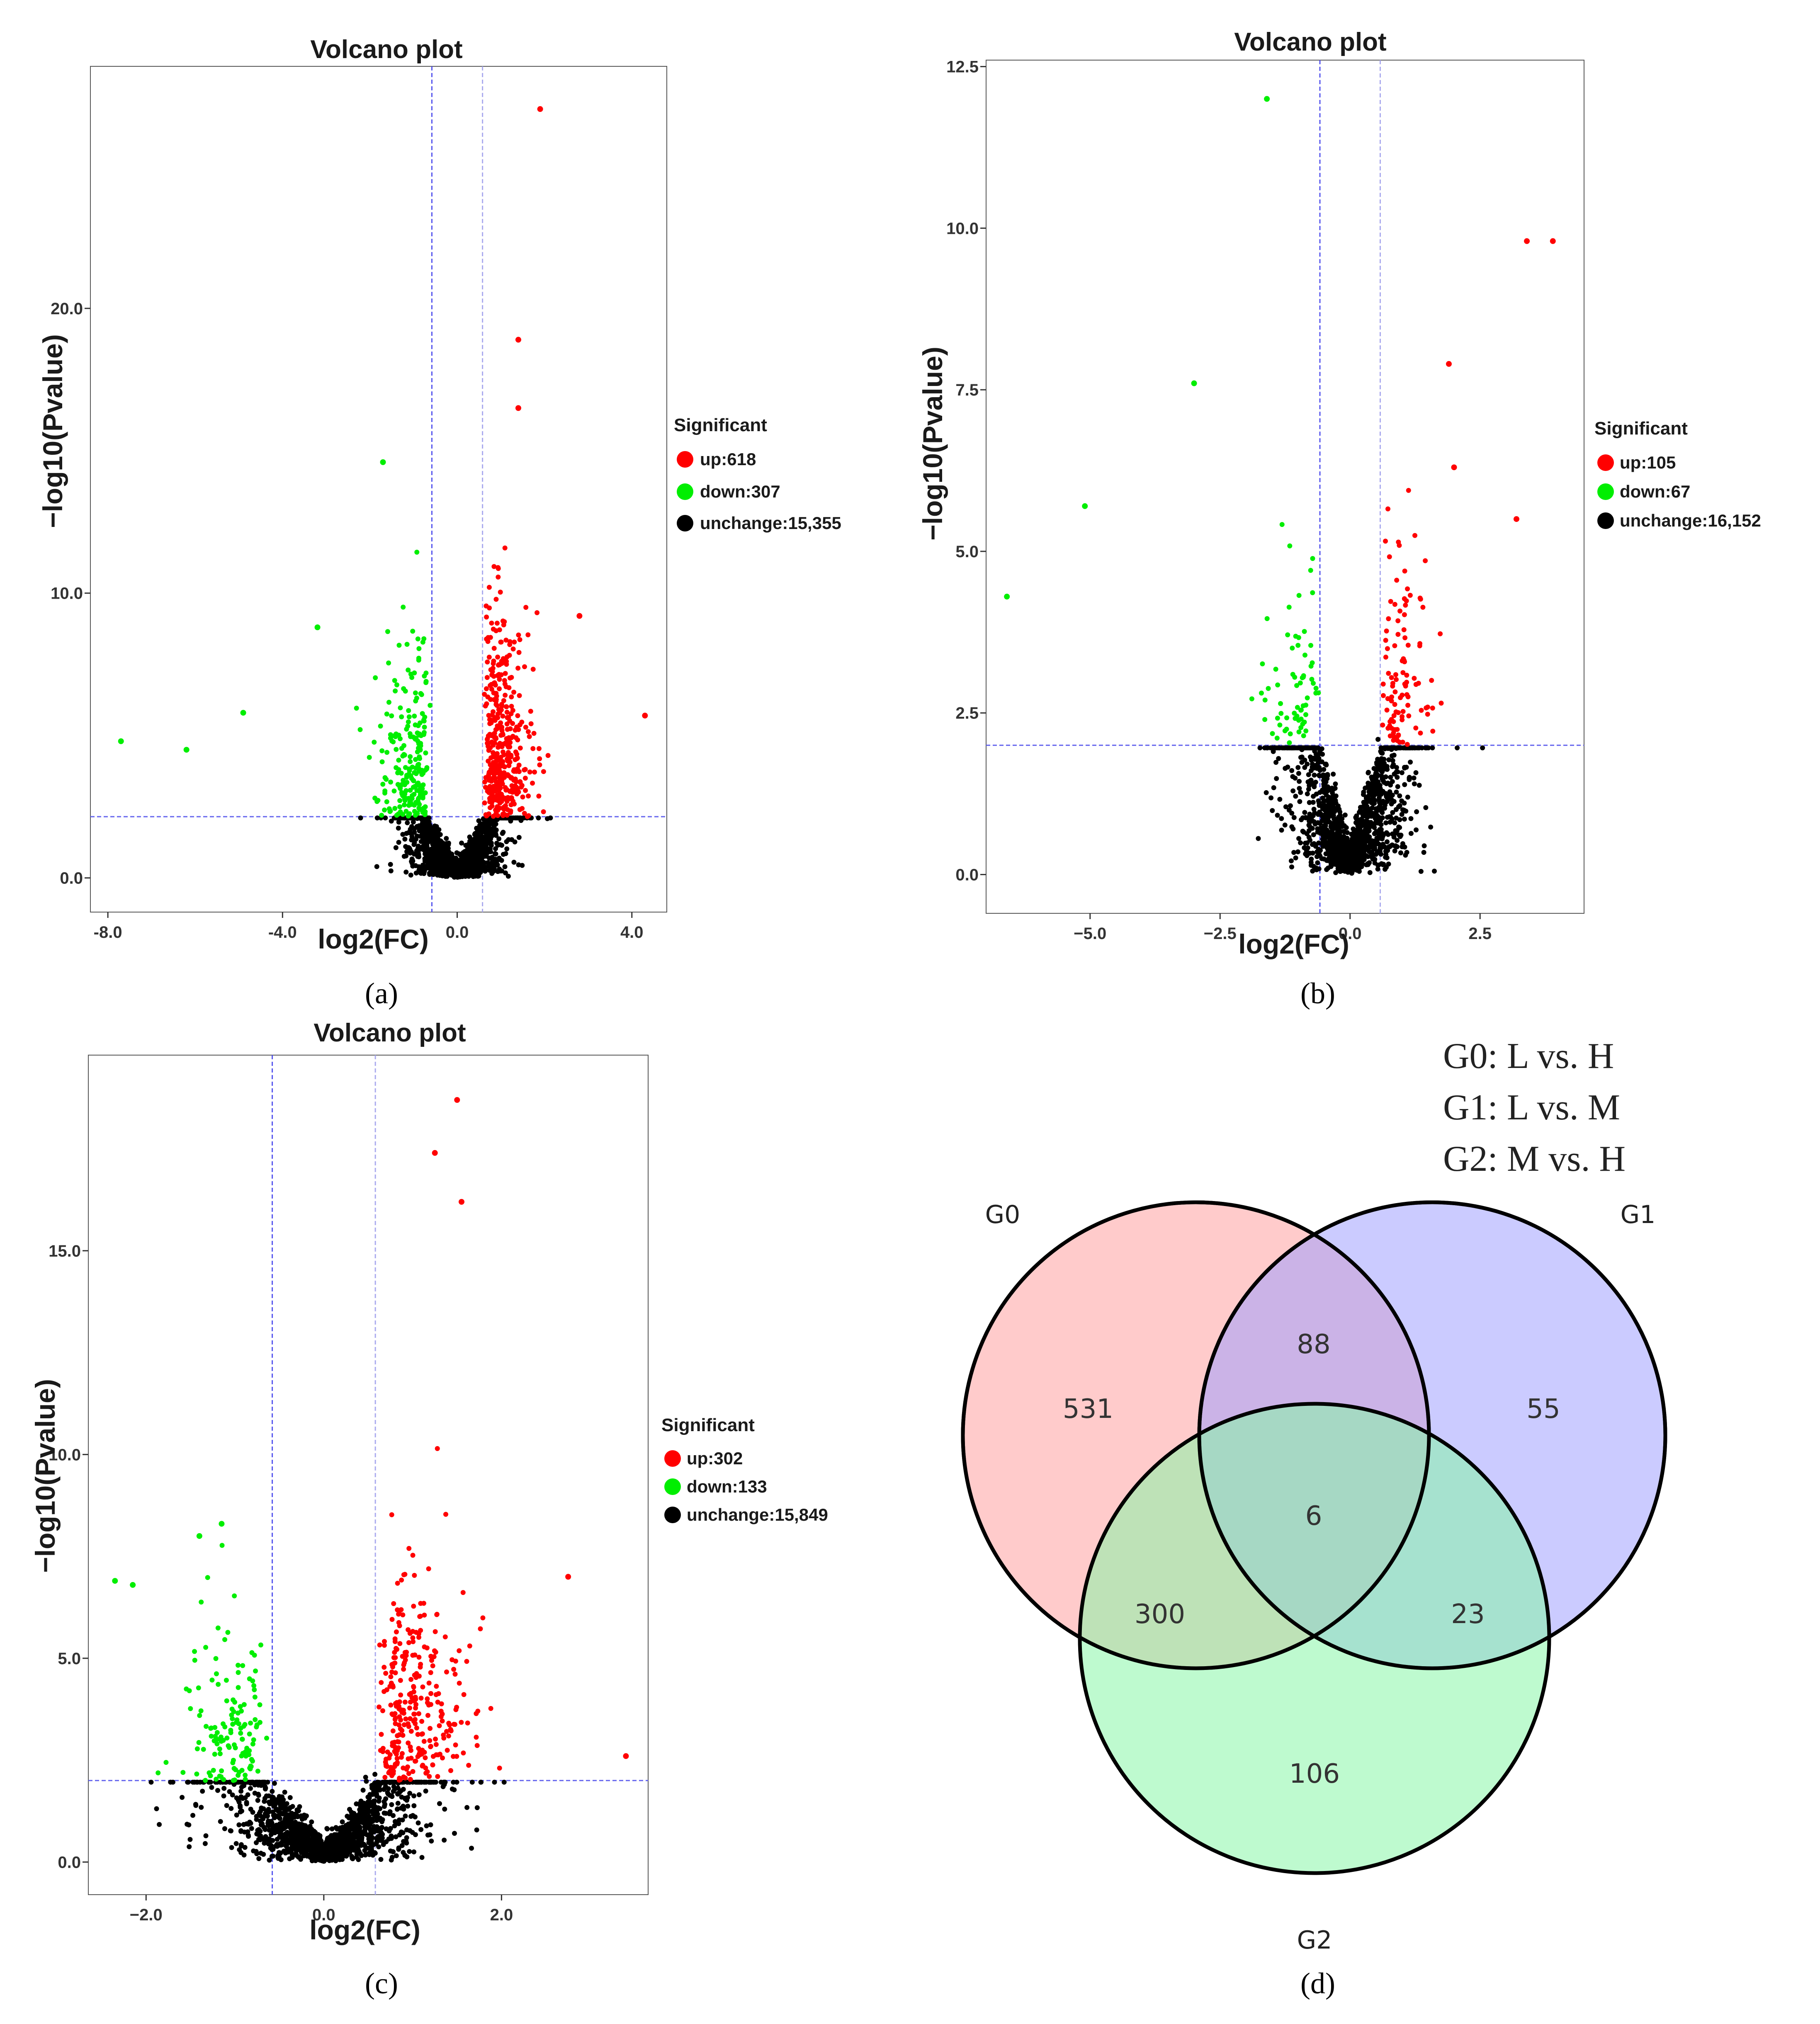 The image size is (1820, 2024). I want to click on y-tick-label-b: 2.5, so click(967, 713).